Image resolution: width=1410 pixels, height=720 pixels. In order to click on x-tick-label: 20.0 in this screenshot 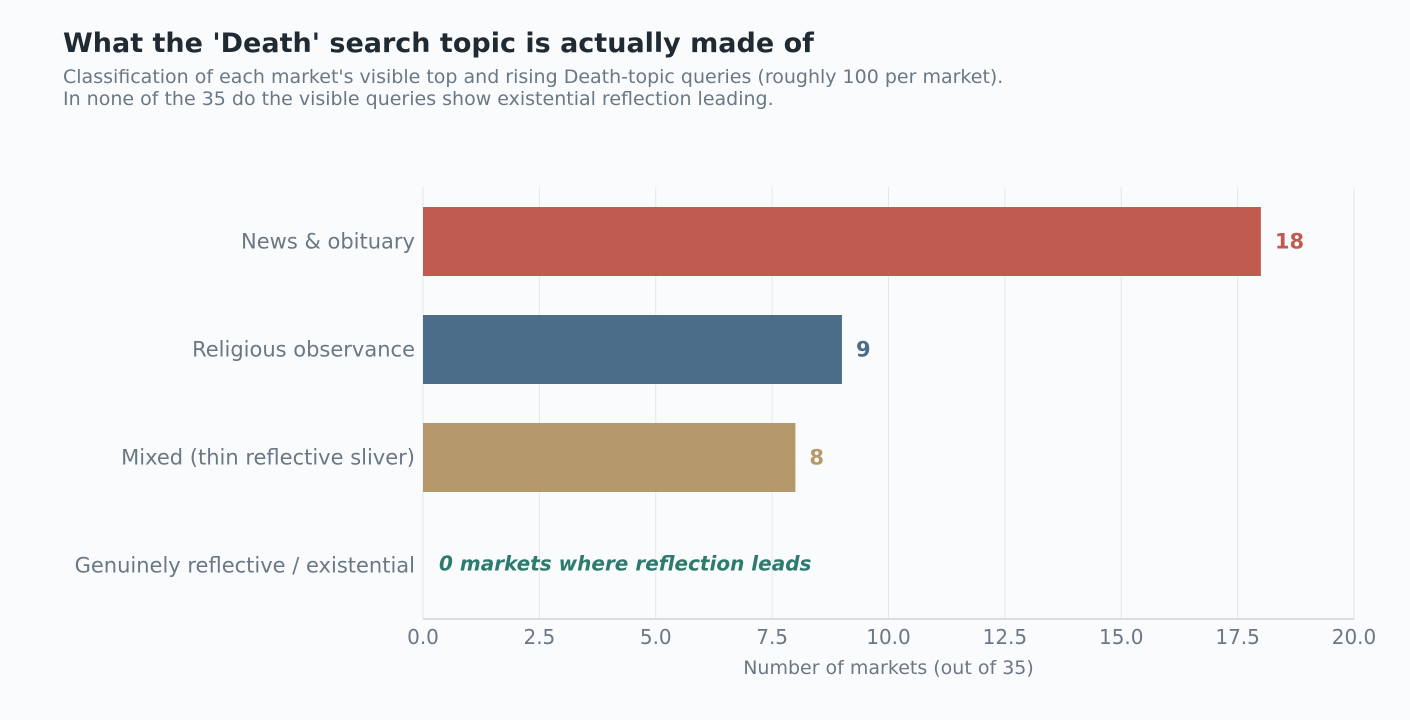, I will do `click(1354, 637)`.